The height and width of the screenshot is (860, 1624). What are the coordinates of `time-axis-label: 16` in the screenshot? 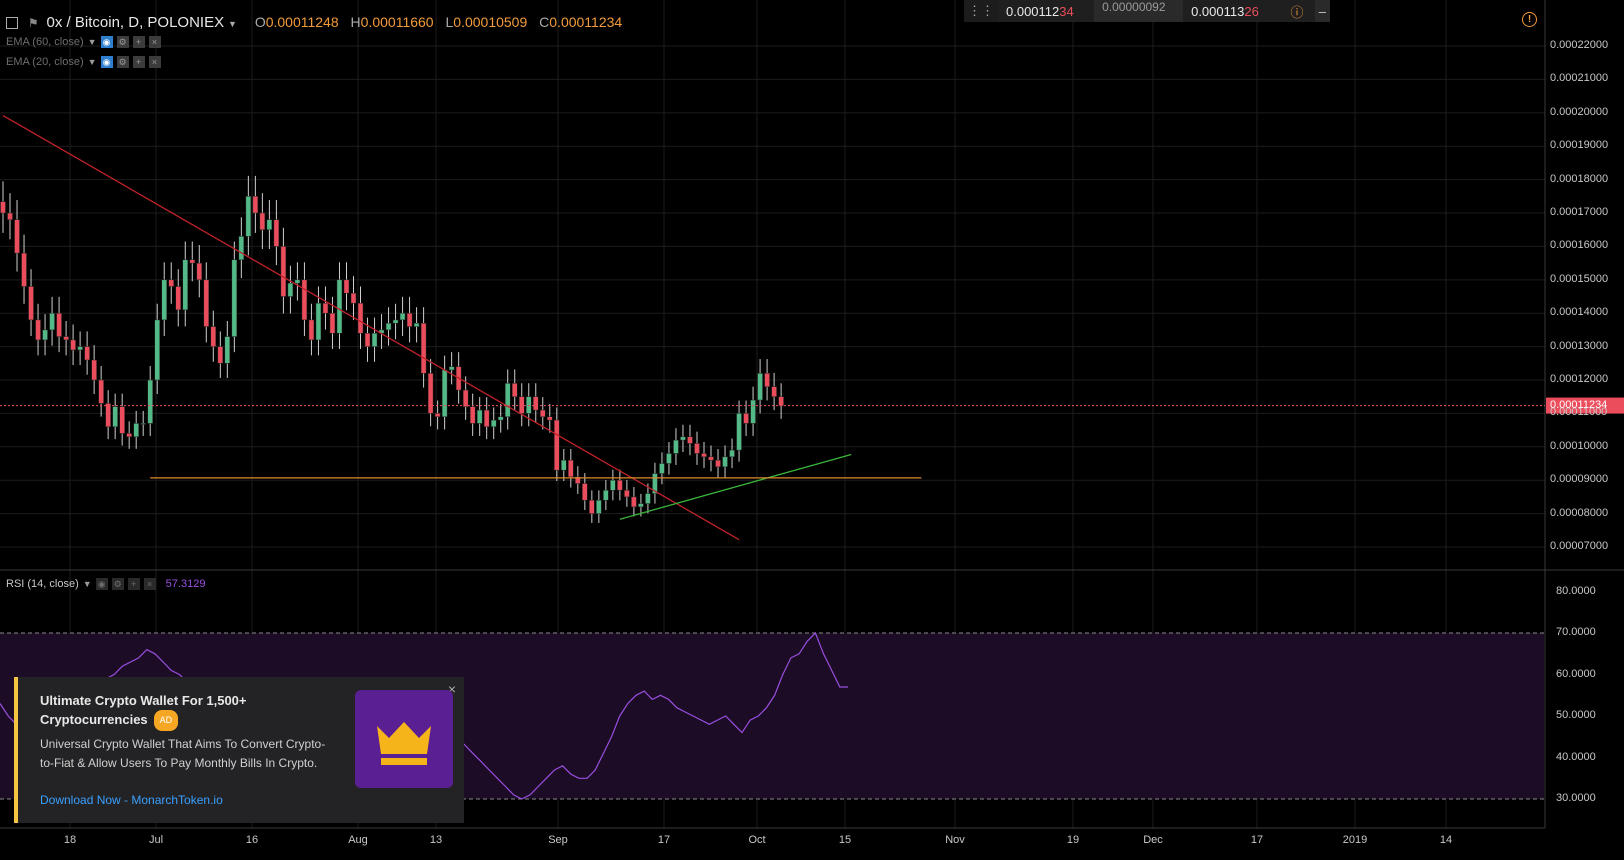 It's located at (252, 840).